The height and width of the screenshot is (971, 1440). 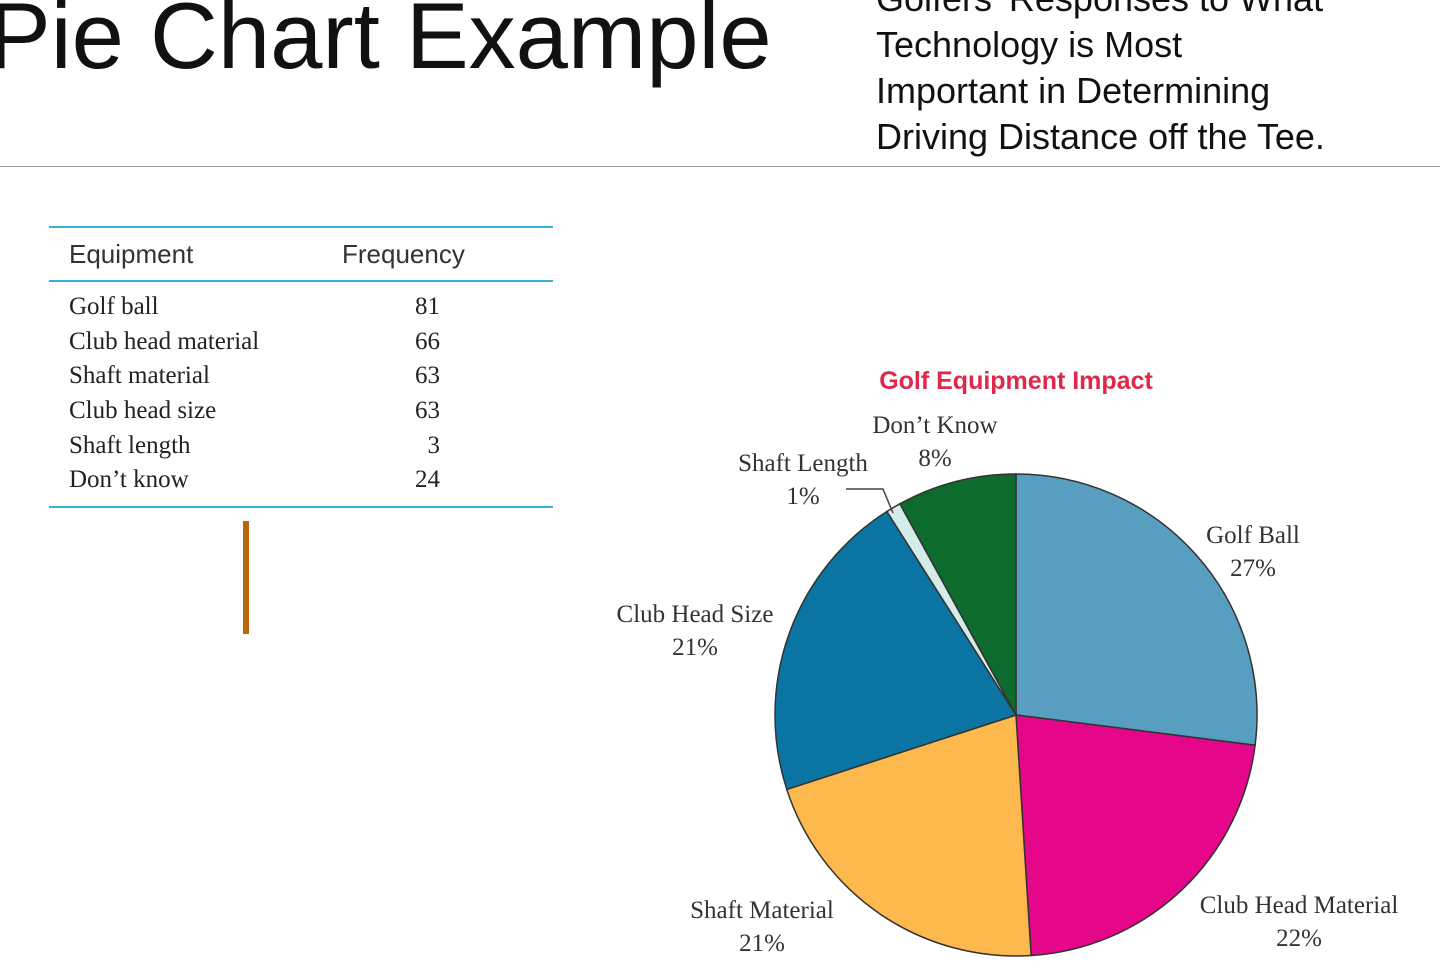 I want to click on frequency-cell: 66, so click(x=427, y=341).